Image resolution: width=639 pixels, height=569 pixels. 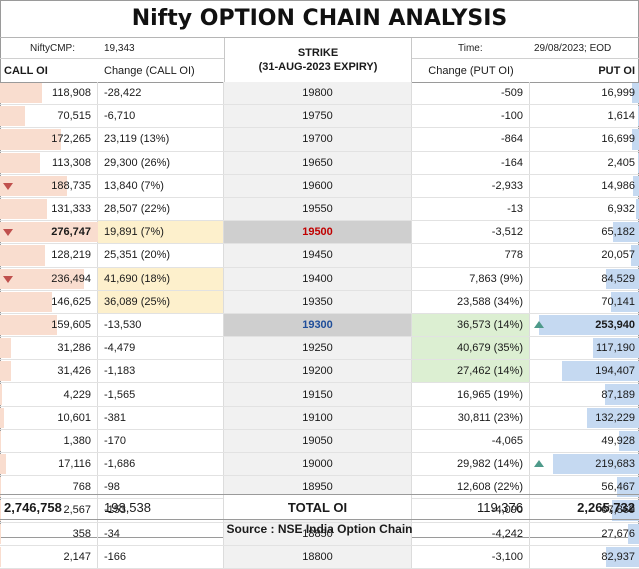 I want to click on call-oi-value: 31,426, so click(x=74, y=371).